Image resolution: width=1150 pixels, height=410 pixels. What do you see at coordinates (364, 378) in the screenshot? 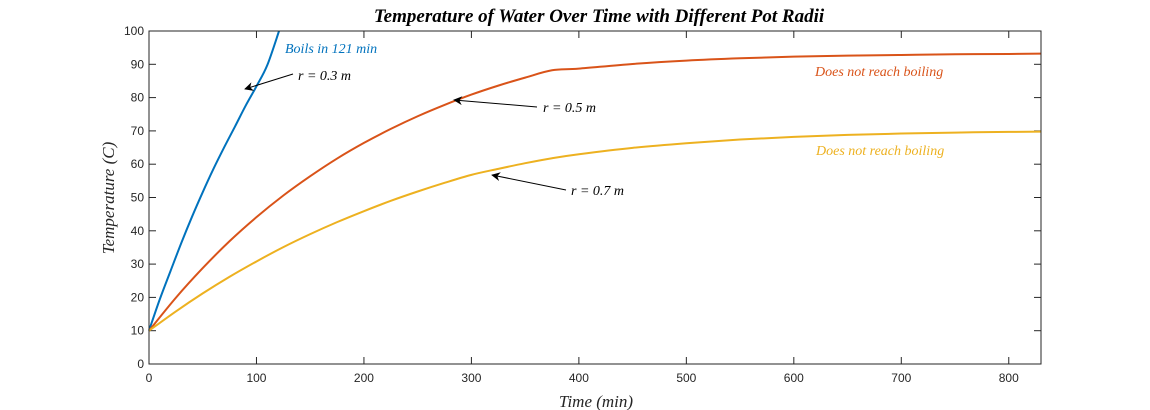
I see `x-tick-label: 200` at bounding box center [364, 378].